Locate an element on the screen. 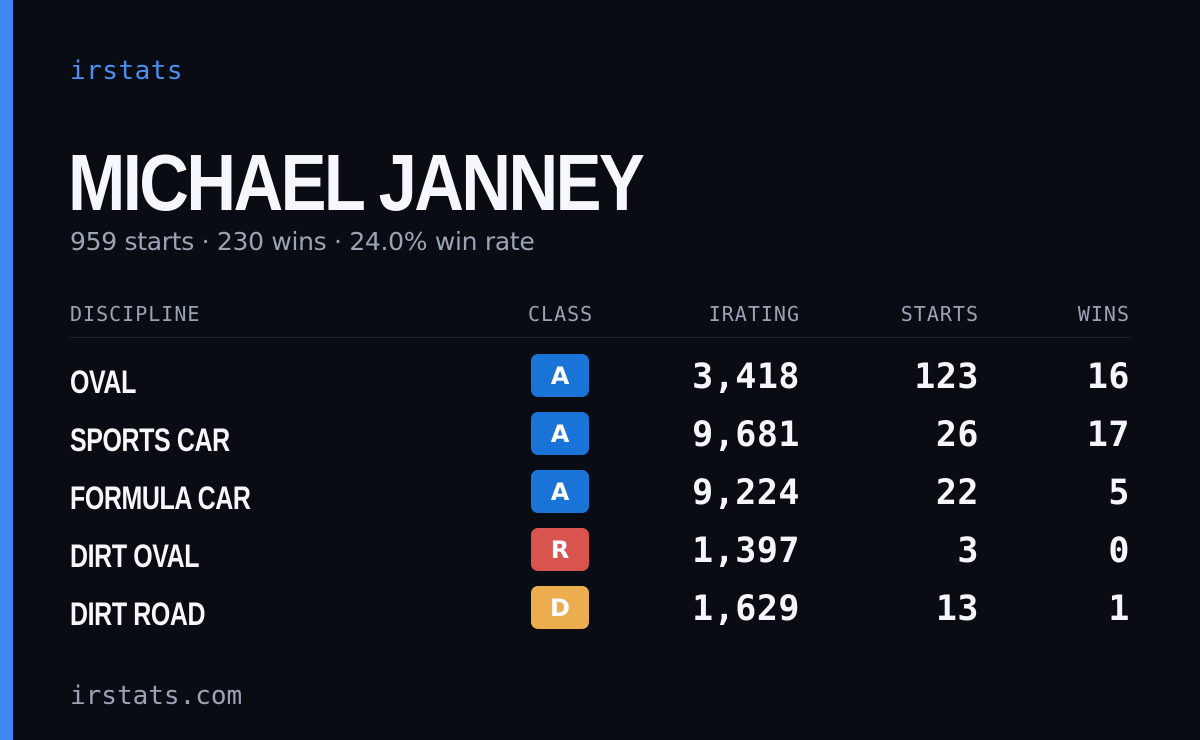  discipline-name: SPORTS CAR is located at coordinates (150, 440).